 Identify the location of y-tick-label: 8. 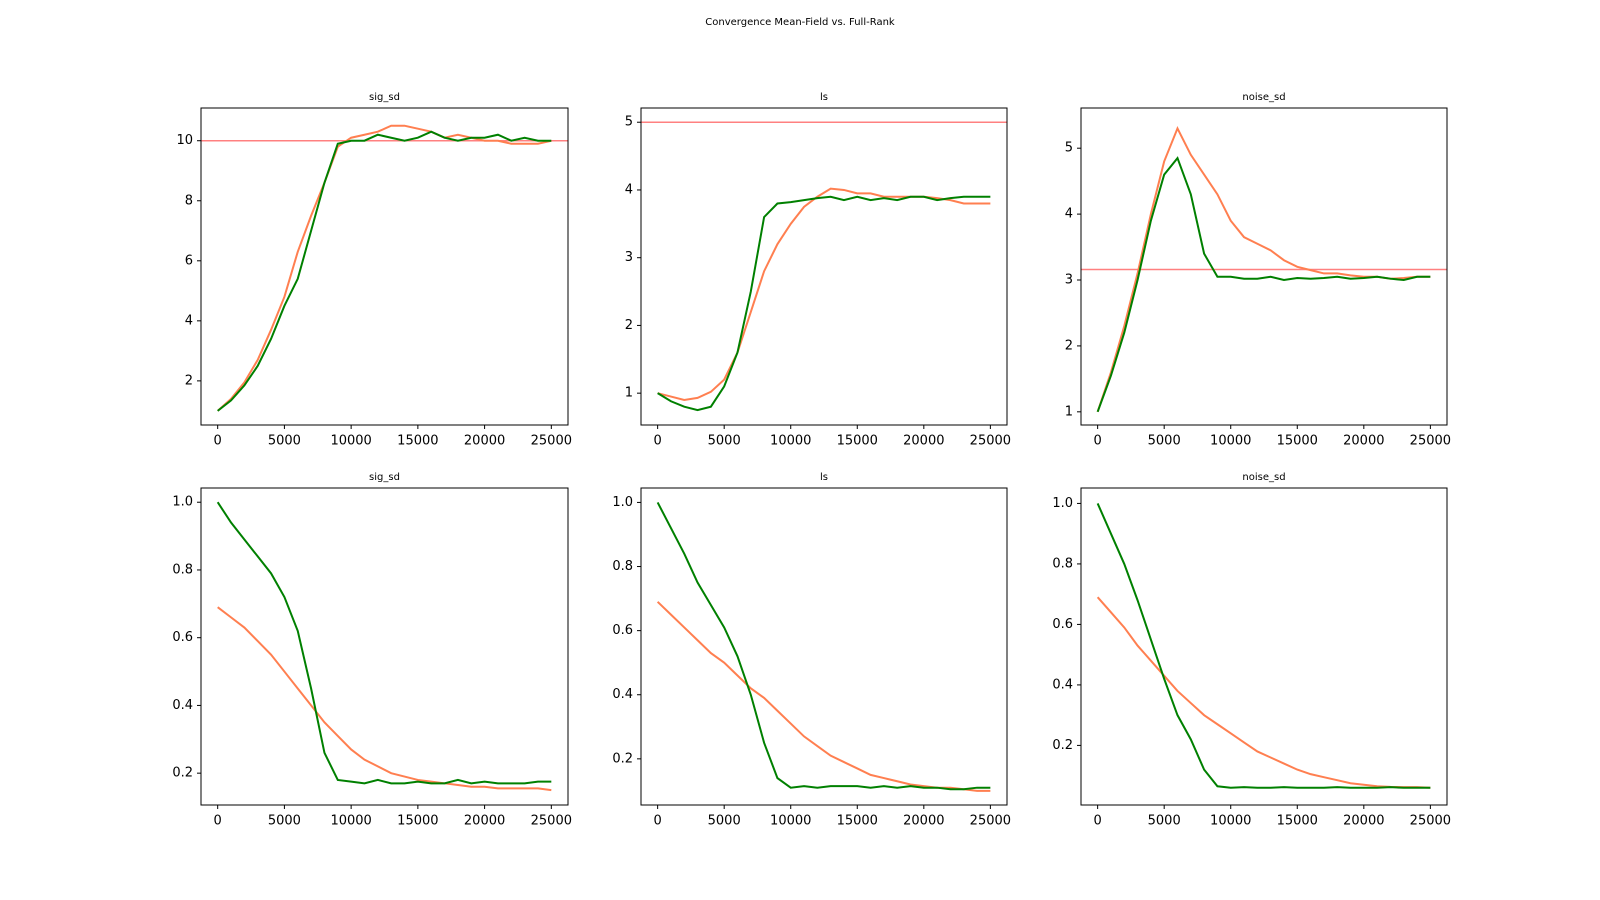
(189, 200).